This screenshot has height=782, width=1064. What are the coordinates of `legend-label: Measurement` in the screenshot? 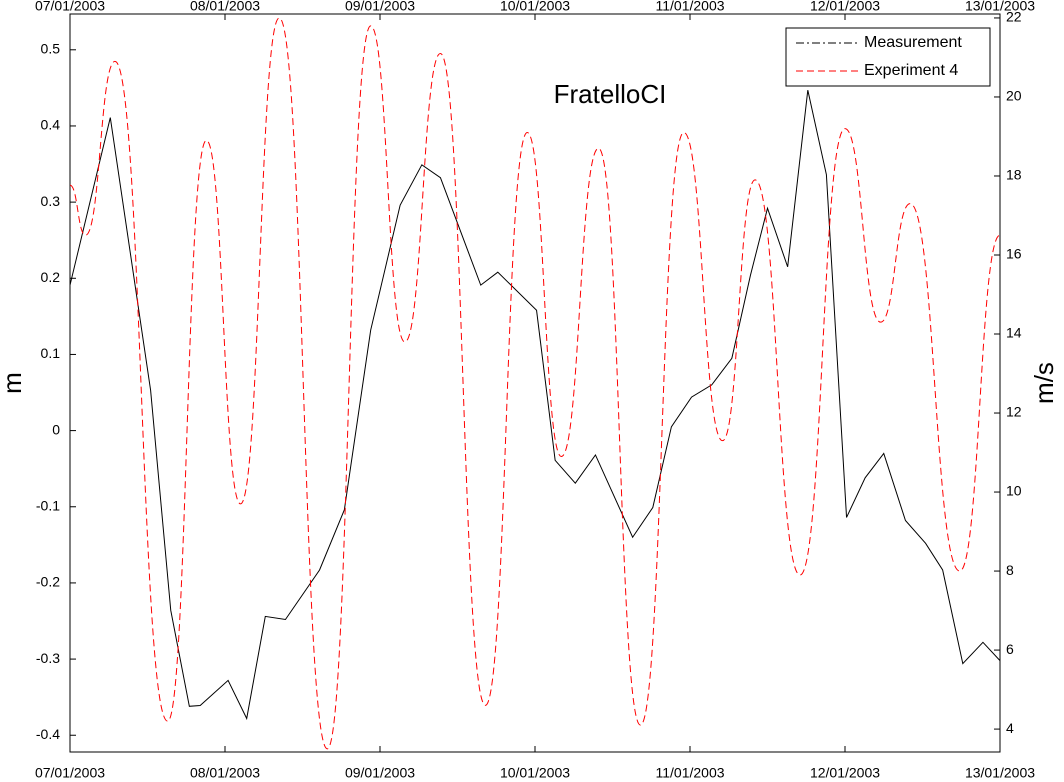 It's located at (913, 42).